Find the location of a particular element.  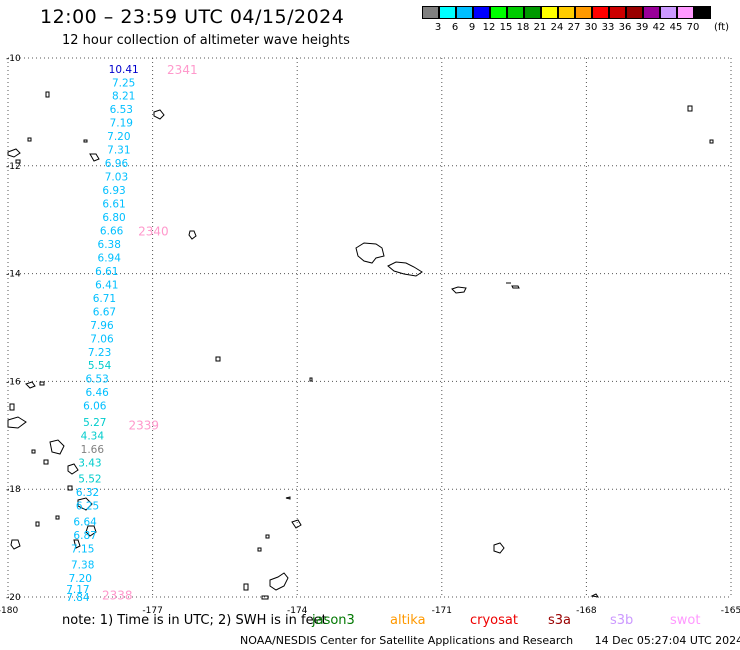

legend-label: 6 is located at coordinates (455, 27).